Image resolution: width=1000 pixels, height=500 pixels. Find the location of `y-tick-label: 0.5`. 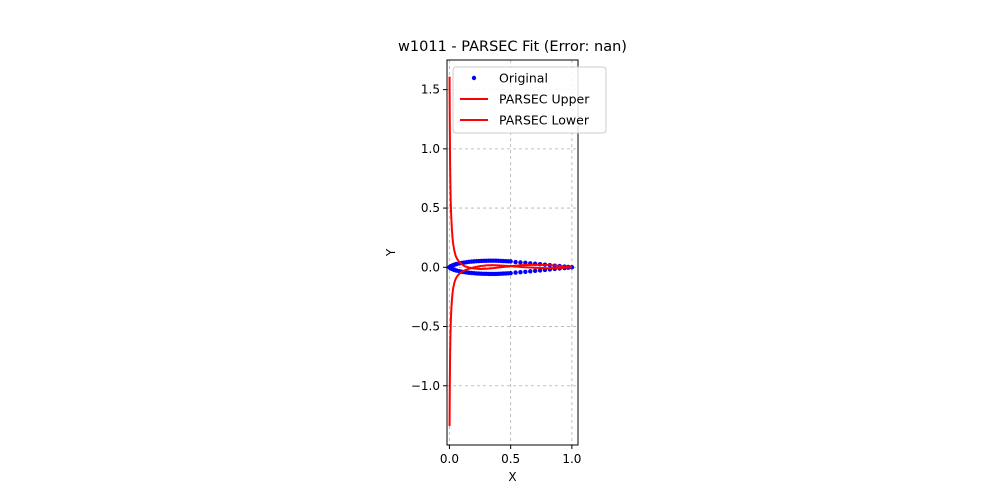

y-tick-label: 0.5 is located at coordinates (430, 208).